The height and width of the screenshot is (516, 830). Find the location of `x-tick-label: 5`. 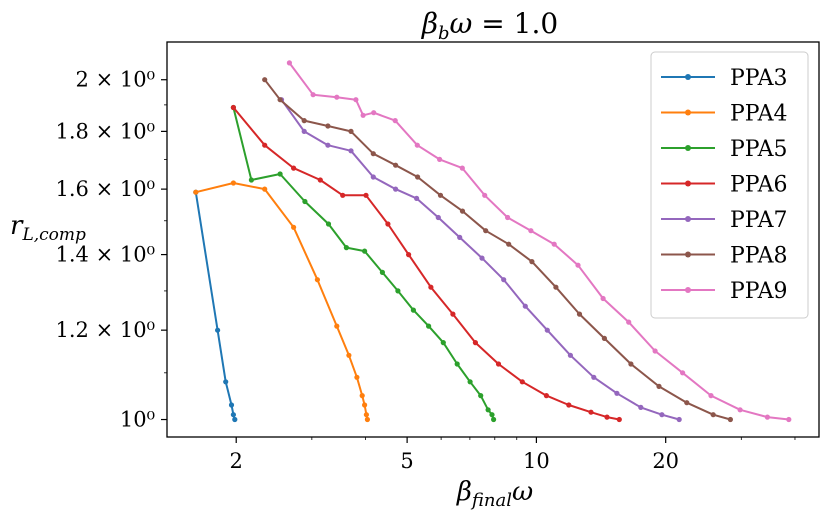

x-tick-label: 5 is located at coordinates (406, 461).